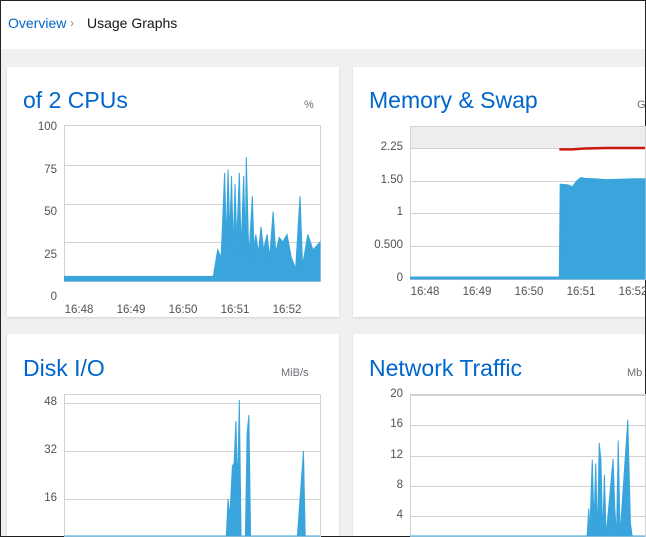 This screenshot has width=646, height=537. What do you see at coordinates (399, 485) in the screenshot?
I see `network-ytick-label: 8` at bounding box center [399, 485].